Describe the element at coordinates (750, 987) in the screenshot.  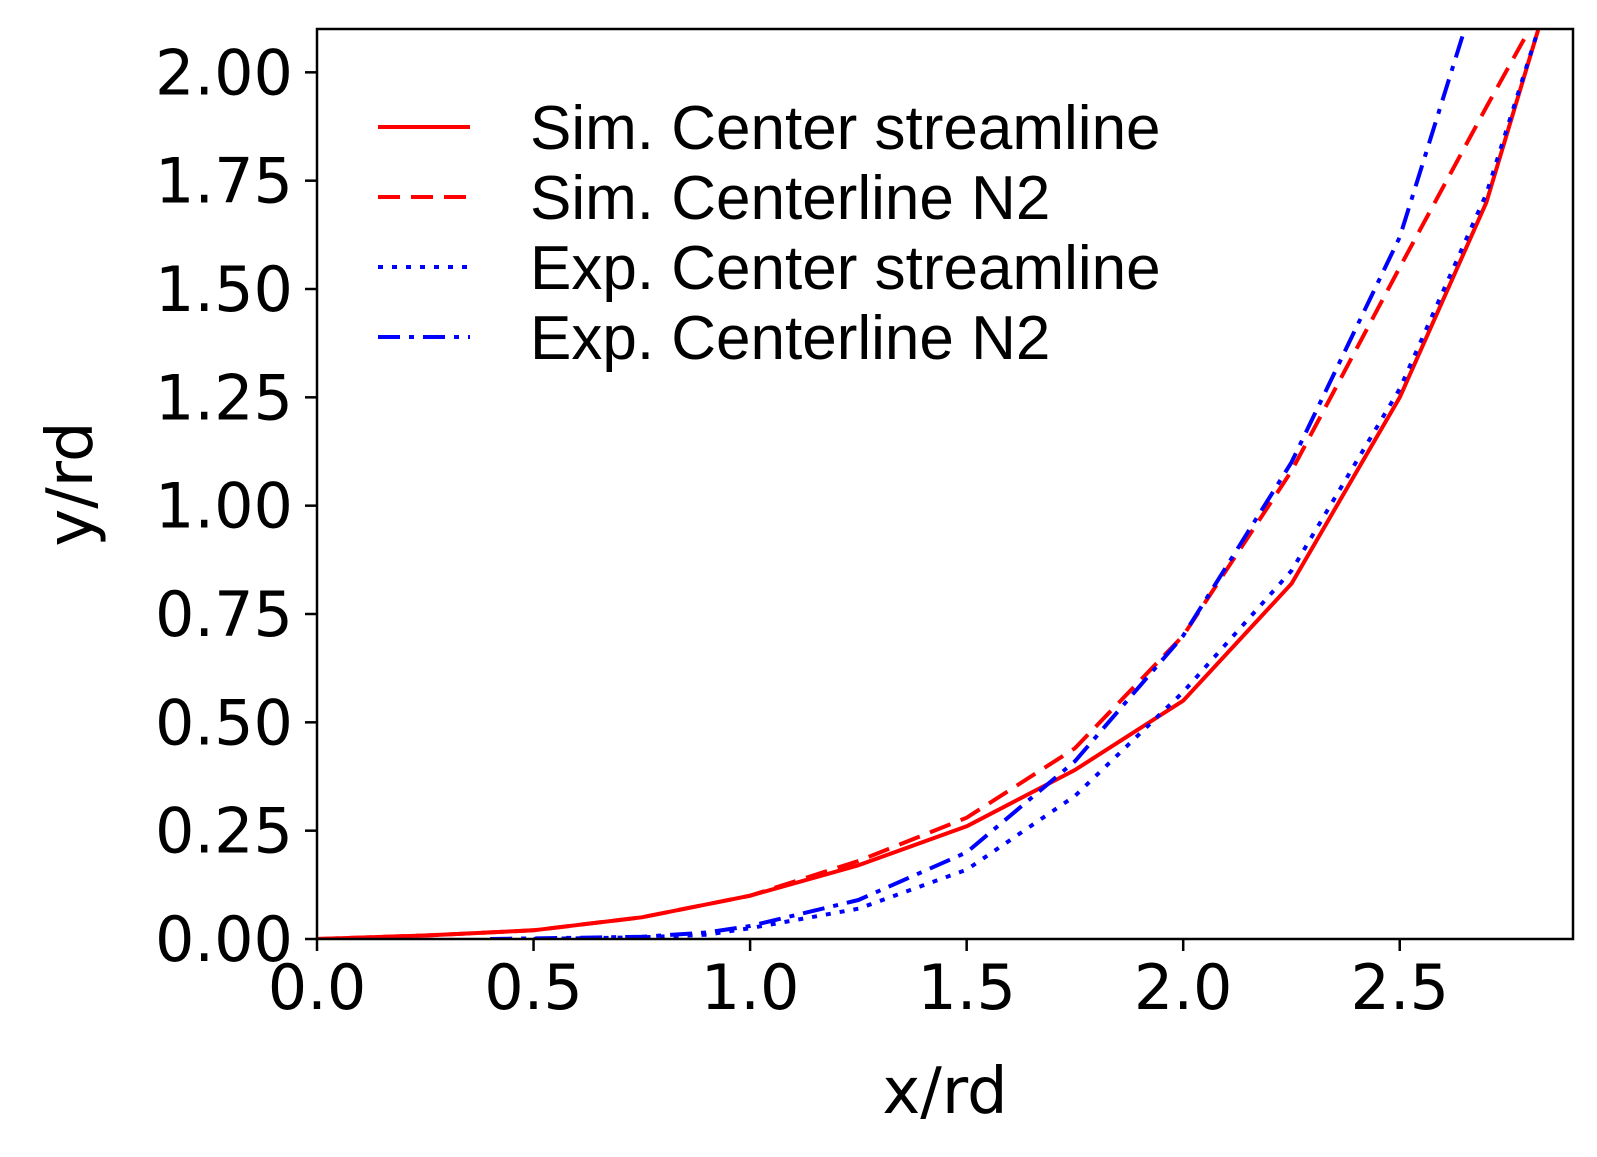
I see `x-tick-label: 1.0` at that location.